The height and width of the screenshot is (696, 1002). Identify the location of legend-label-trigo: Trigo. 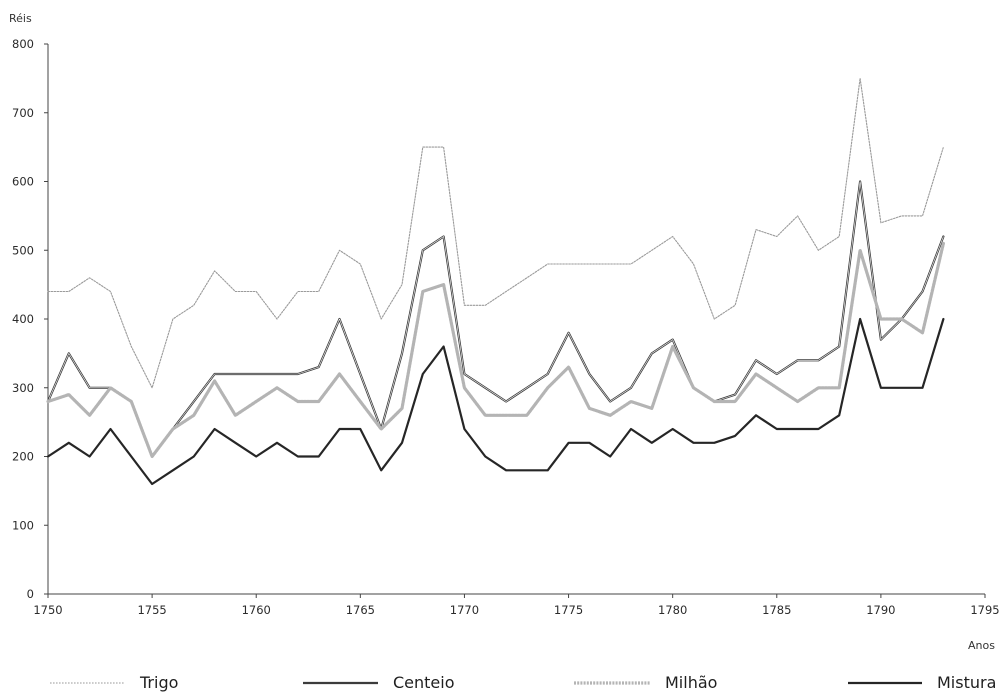
(158, 682).